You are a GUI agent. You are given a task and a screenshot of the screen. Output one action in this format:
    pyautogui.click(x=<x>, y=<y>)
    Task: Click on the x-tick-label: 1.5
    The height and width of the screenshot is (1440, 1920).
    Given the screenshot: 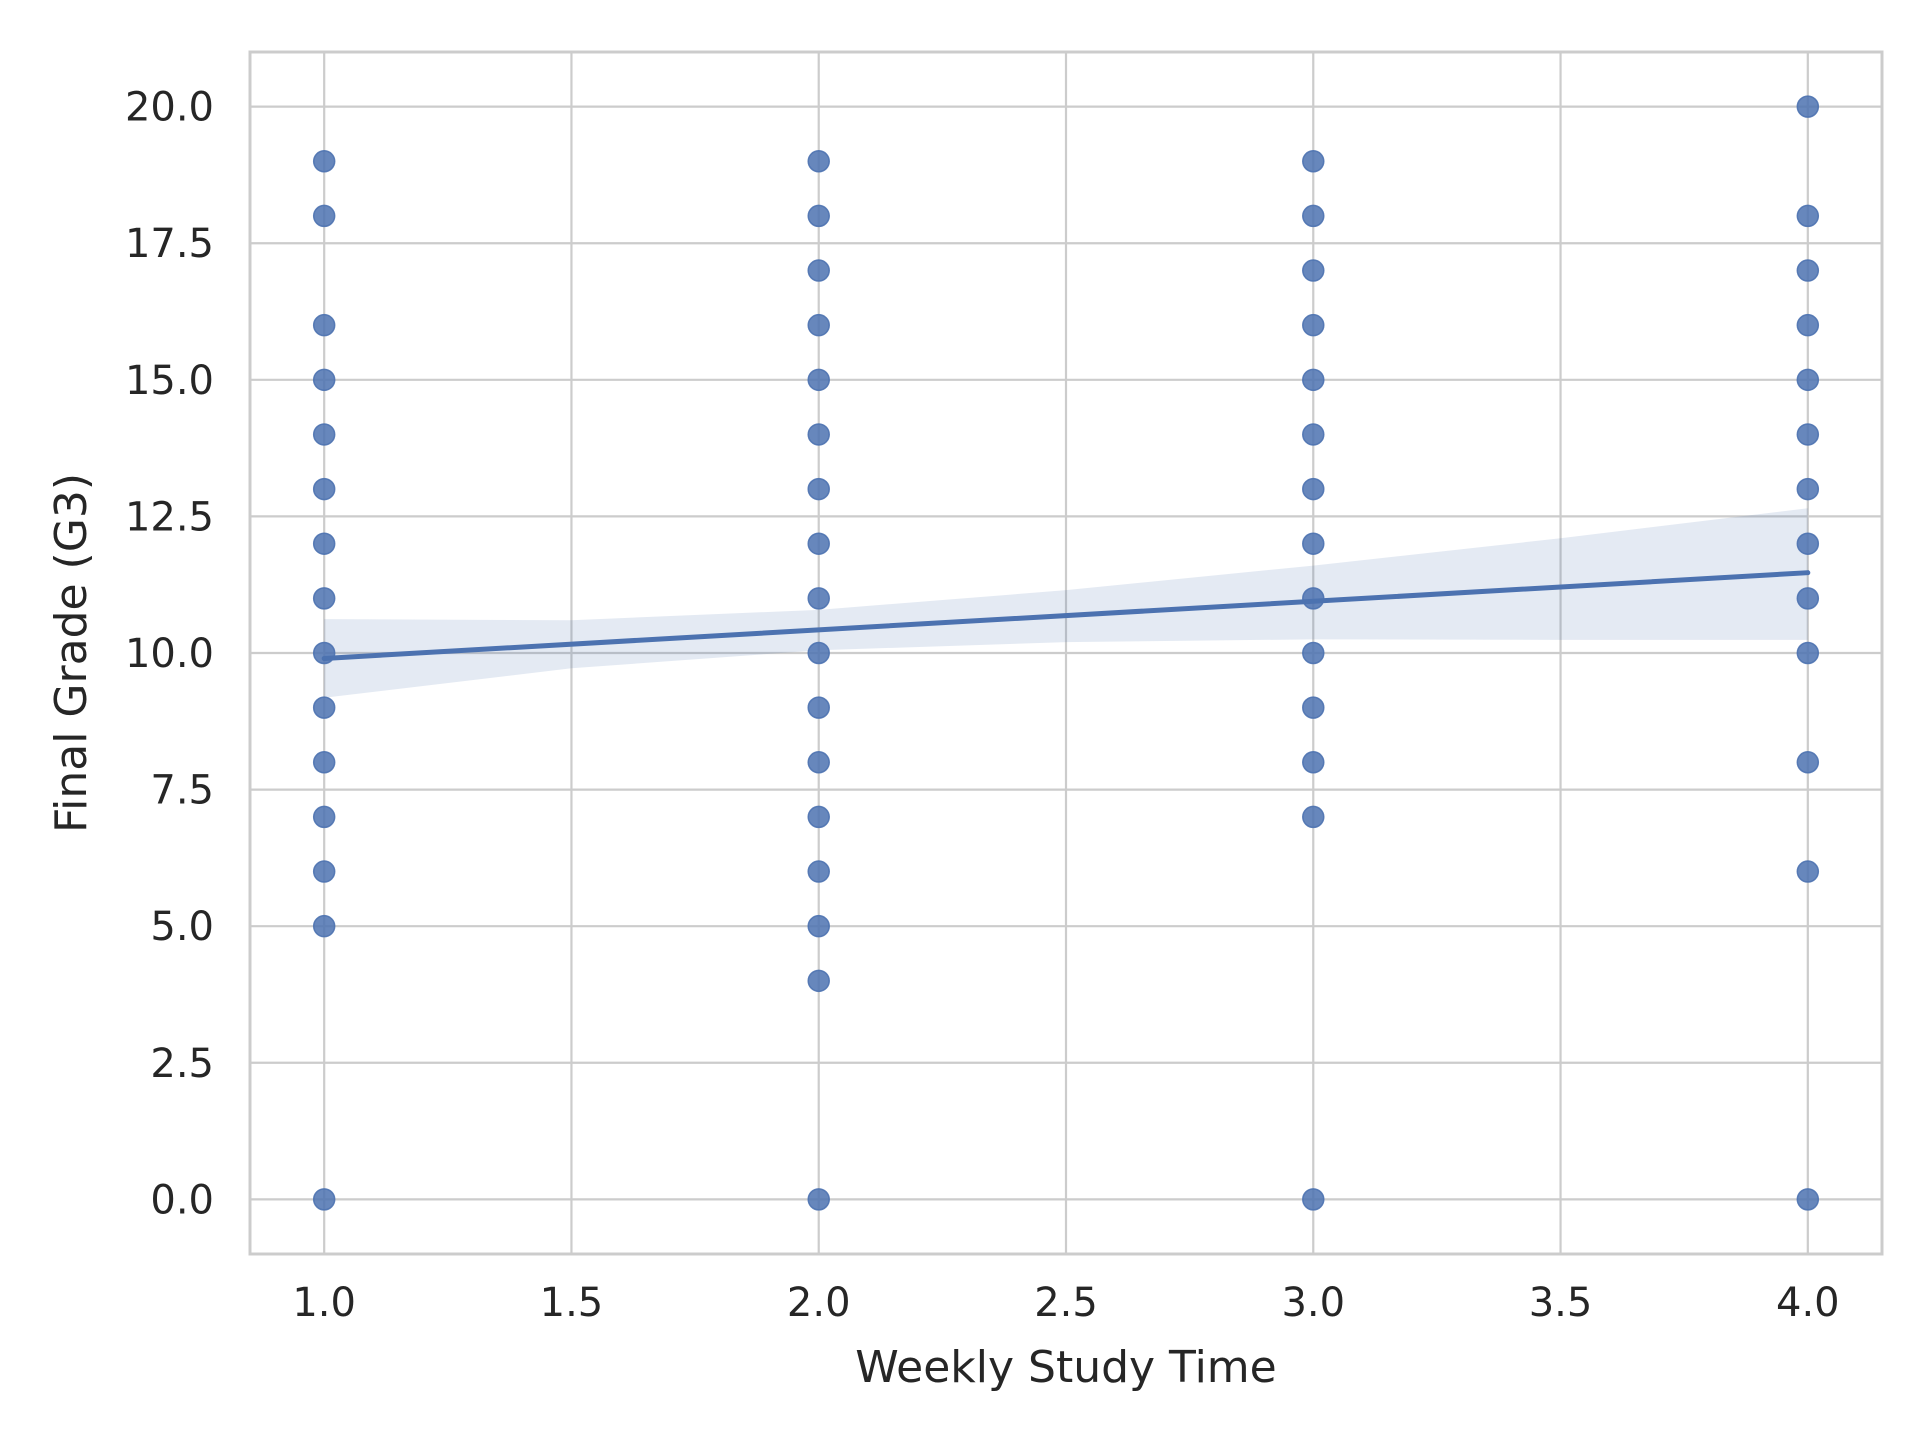 What is the action you would take?
    pyautogui.click(x=572, y=1303)
    